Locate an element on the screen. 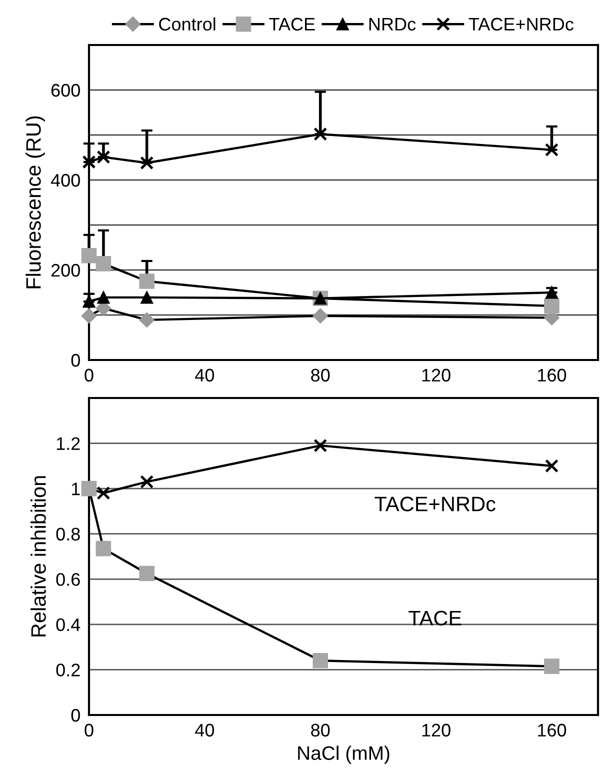 This screenshot has height=773, width=600. legend-label: TACE+NRDc is located at coordinates (521, 24).